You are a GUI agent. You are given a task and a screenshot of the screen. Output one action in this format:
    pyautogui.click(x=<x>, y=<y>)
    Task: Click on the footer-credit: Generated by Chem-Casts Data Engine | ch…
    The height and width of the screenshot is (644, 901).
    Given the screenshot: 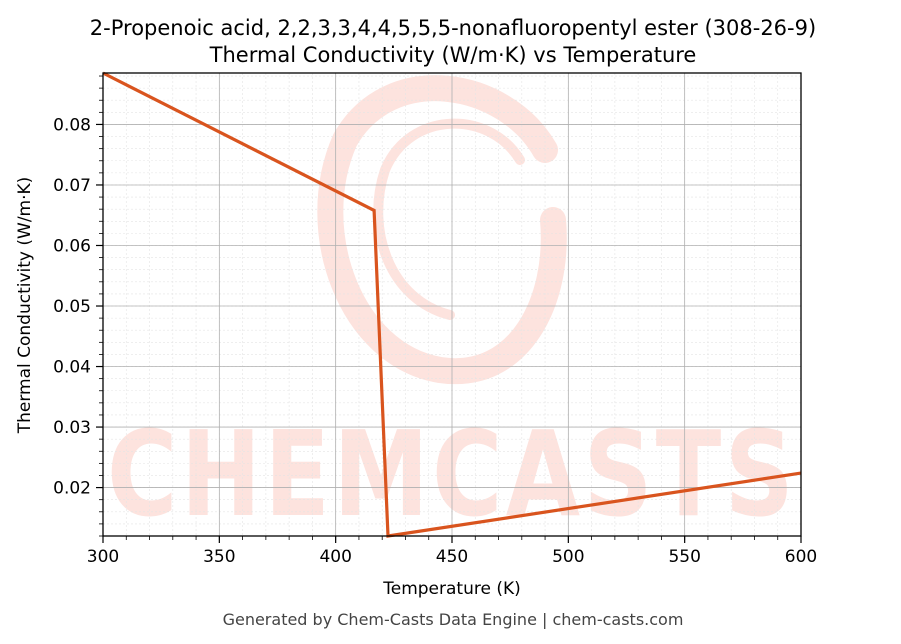 What is the action you would take?
    pyautogui.click(x=453, y=619)
    